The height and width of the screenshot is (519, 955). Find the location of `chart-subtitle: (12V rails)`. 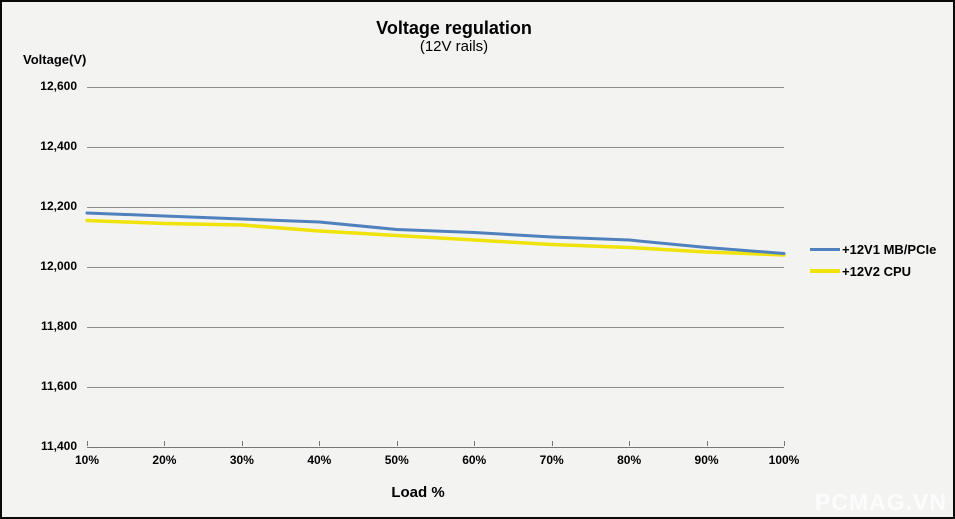

chart-subtitle: (12V rails) is located at coordinates (454, 46).